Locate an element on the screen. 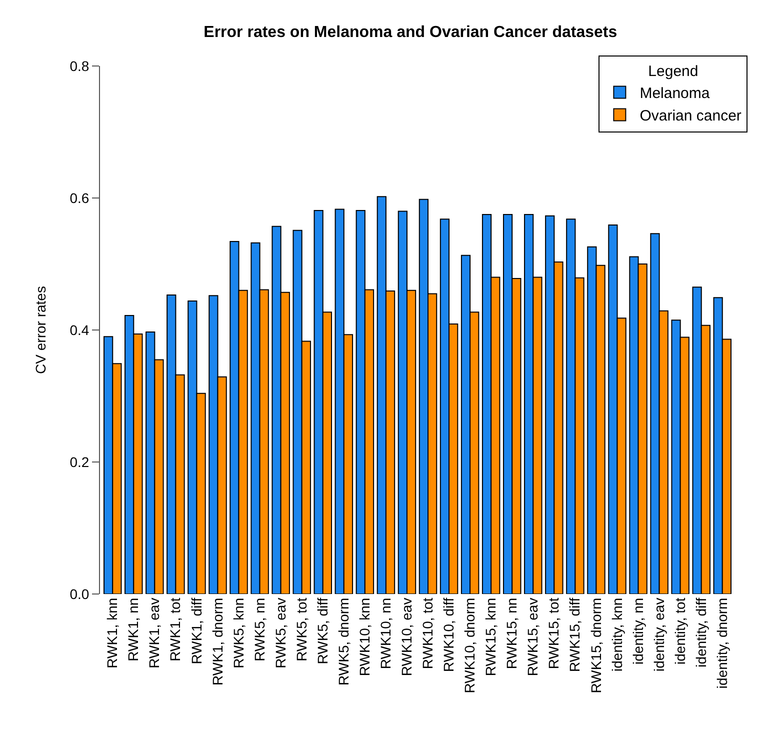 The height and width of the screenshot is (744, 760). x-tick-label: RWK1, knn is located at coordinates (112, 633).